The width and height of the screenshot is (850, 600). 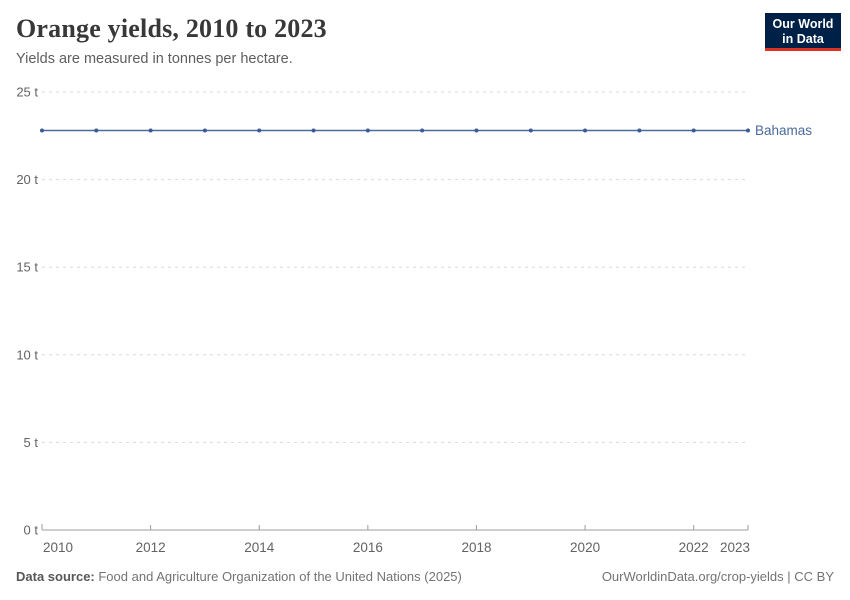 I want to click on x-axis-label: 2018, so click(x=476, y=547).